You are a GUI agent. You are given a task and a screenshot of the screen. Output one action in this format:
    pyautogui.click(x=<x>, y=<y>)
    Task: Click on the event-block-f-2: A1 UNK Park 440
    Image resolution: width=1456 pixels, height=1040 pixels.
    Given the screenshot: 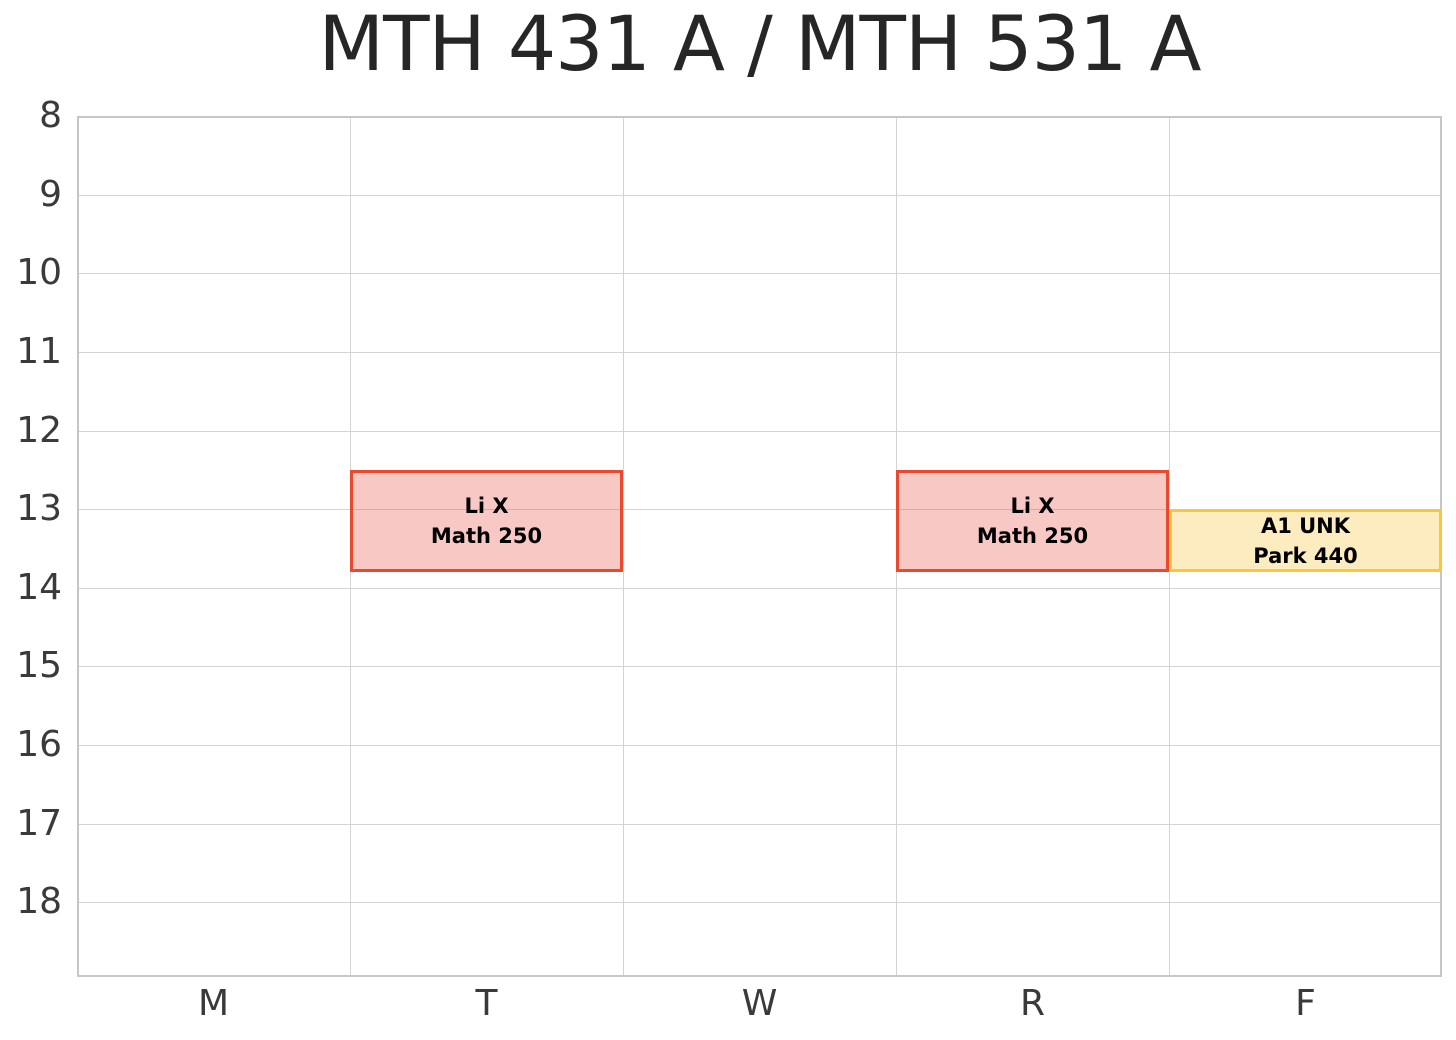 What is the action you would take?
    pyautogui.click(x=1305, y=541)
    